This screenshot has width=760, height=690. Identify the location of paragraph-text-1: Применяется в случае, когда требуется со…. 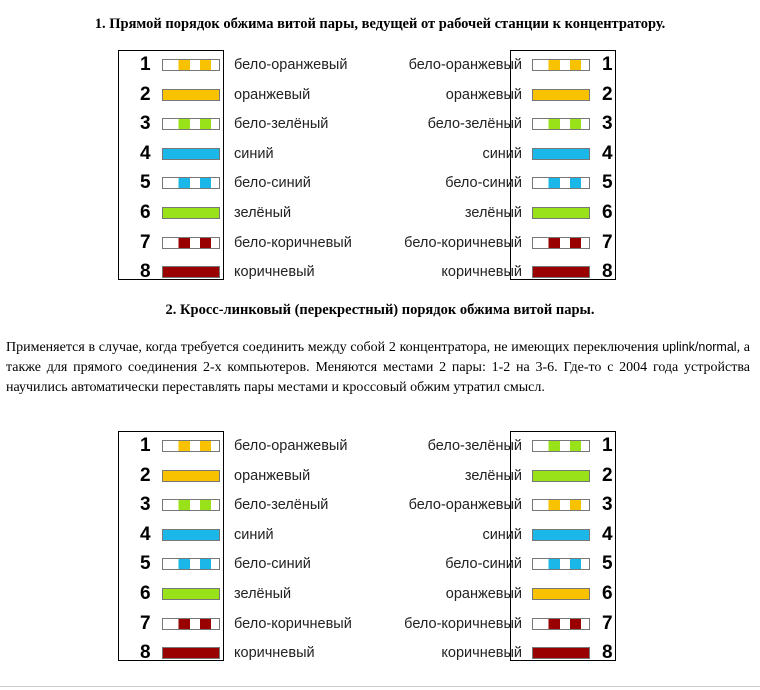
(334, 347).